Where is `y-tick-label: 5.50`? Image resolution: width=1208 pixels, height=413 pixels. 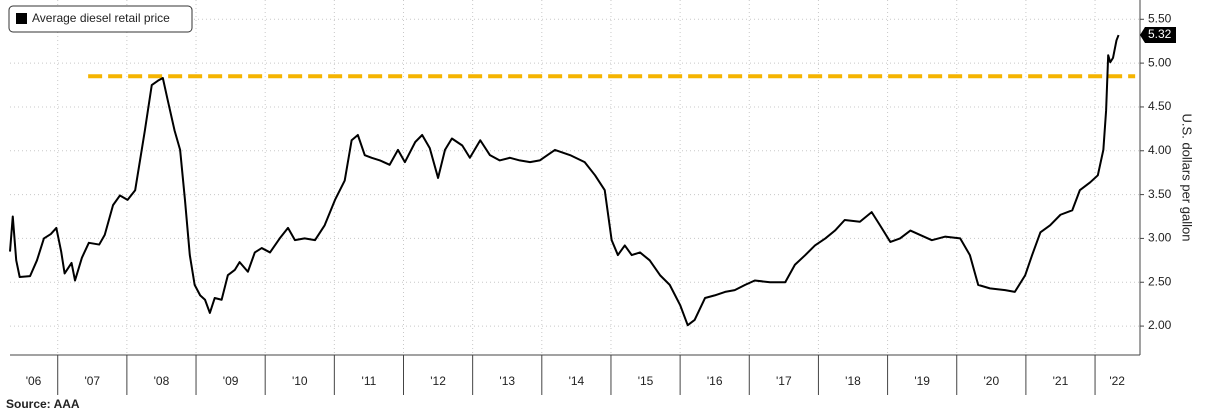
y-tick-label: 5.50 is located at coordinates (1160, 18).